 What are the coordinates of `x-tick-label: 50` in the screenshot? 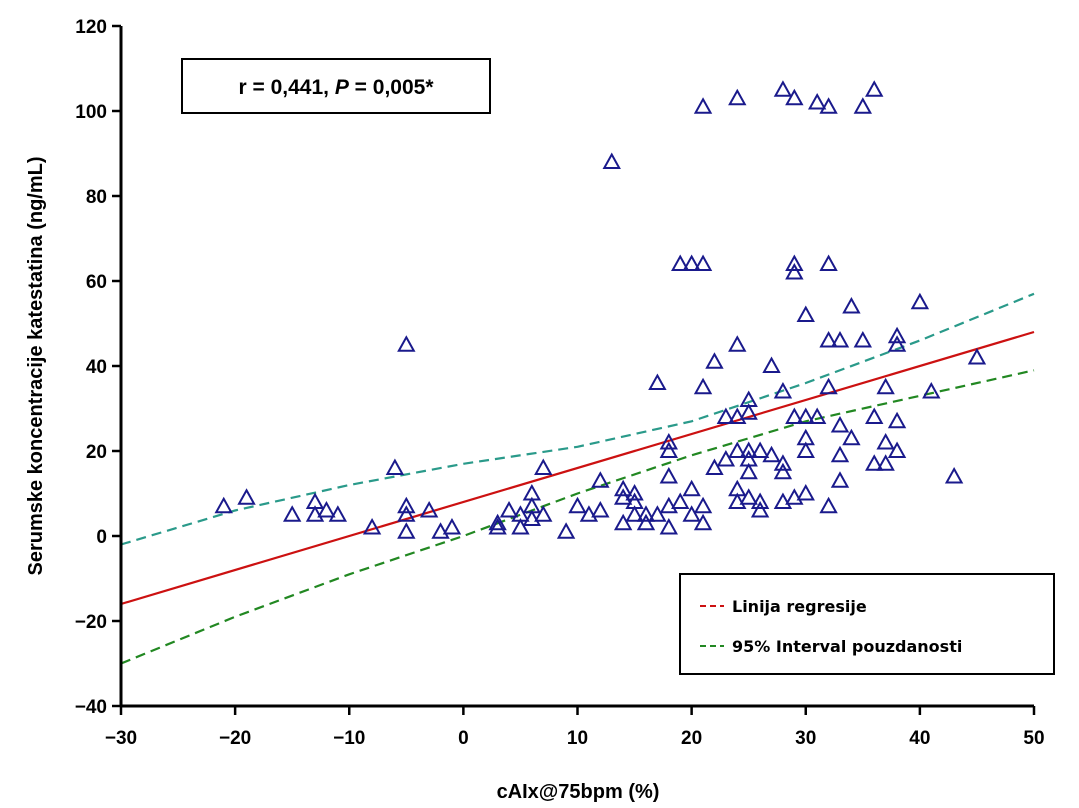 It's located at (1033, 738).